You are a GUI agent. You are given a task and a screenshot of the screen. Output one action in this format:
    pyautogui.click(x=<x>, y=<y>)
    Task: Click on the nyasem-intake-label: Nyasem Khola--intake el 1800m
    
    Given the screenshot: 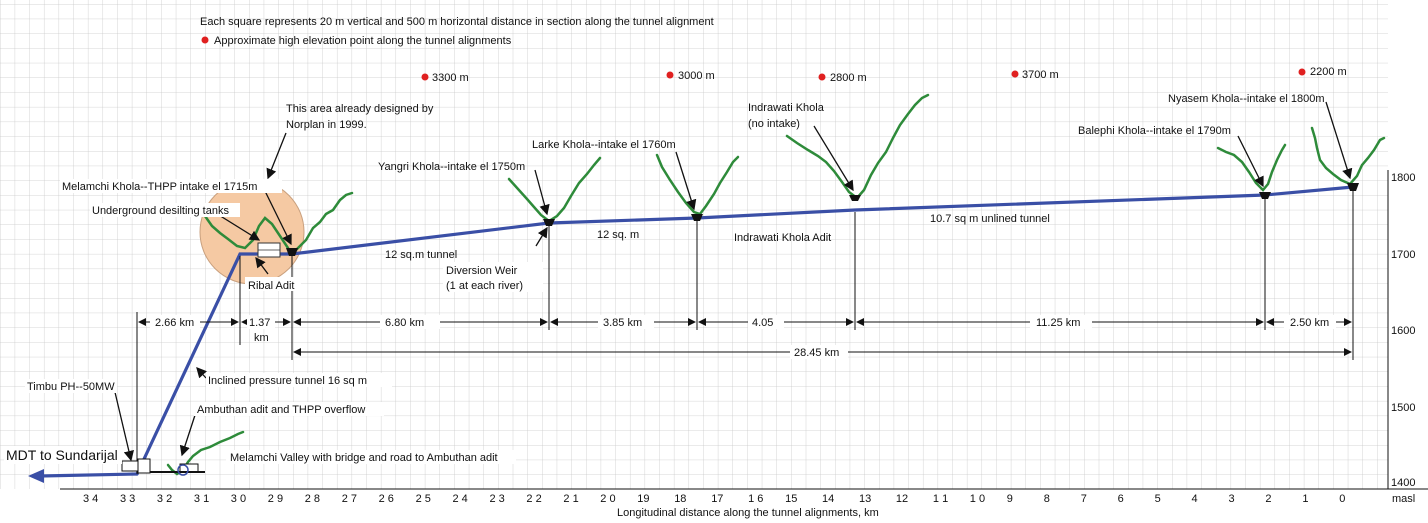 What is the action you would take?
    pyautogui.click(x=1246, y=99)
    